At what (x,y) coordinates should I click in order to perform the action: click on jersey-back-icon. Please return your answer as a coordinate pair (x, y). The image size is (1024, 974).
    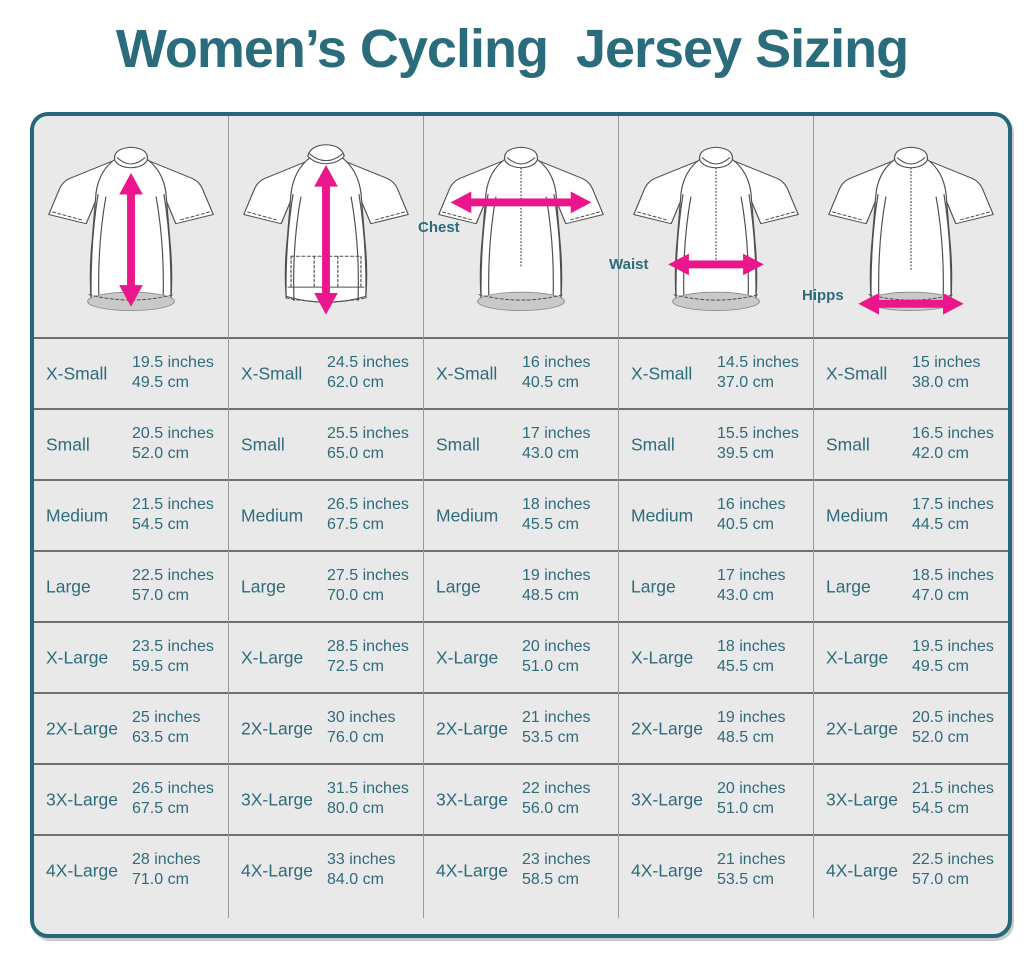
    Looking at the image, I should click on (326, 229).